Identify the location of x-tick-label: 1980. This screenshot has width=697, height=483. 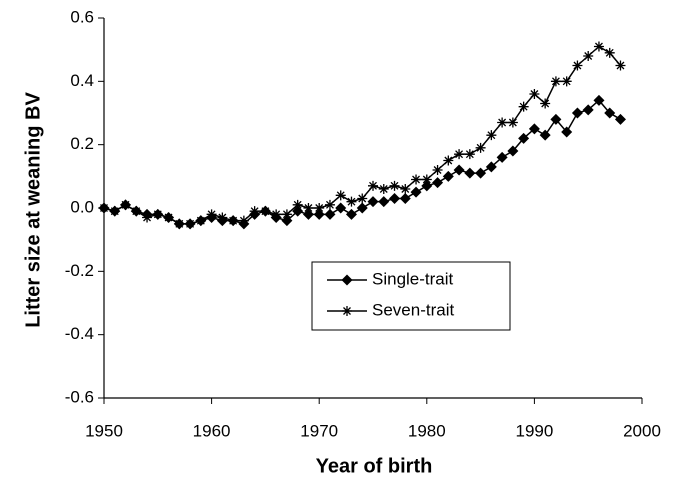
(427, 430).